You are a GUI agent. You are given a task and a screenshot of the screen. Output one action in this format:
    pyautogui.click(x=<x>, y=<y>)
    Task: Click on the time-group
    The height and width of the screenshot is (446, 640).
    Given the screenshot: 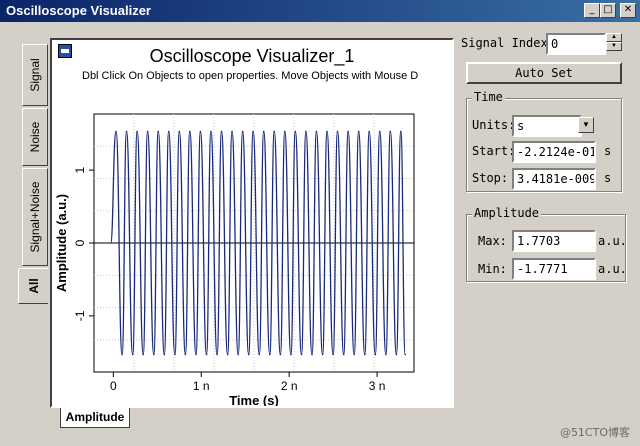 What is the action you would take?
    pyautogui.click(x=544, y=145)
    